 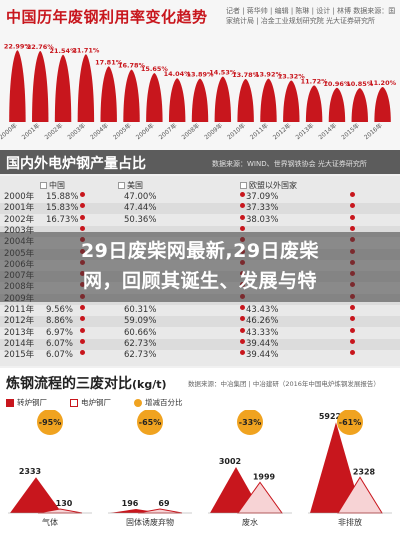 I want to click on x-tick-label: 2016年, so click(x=372, y=131).